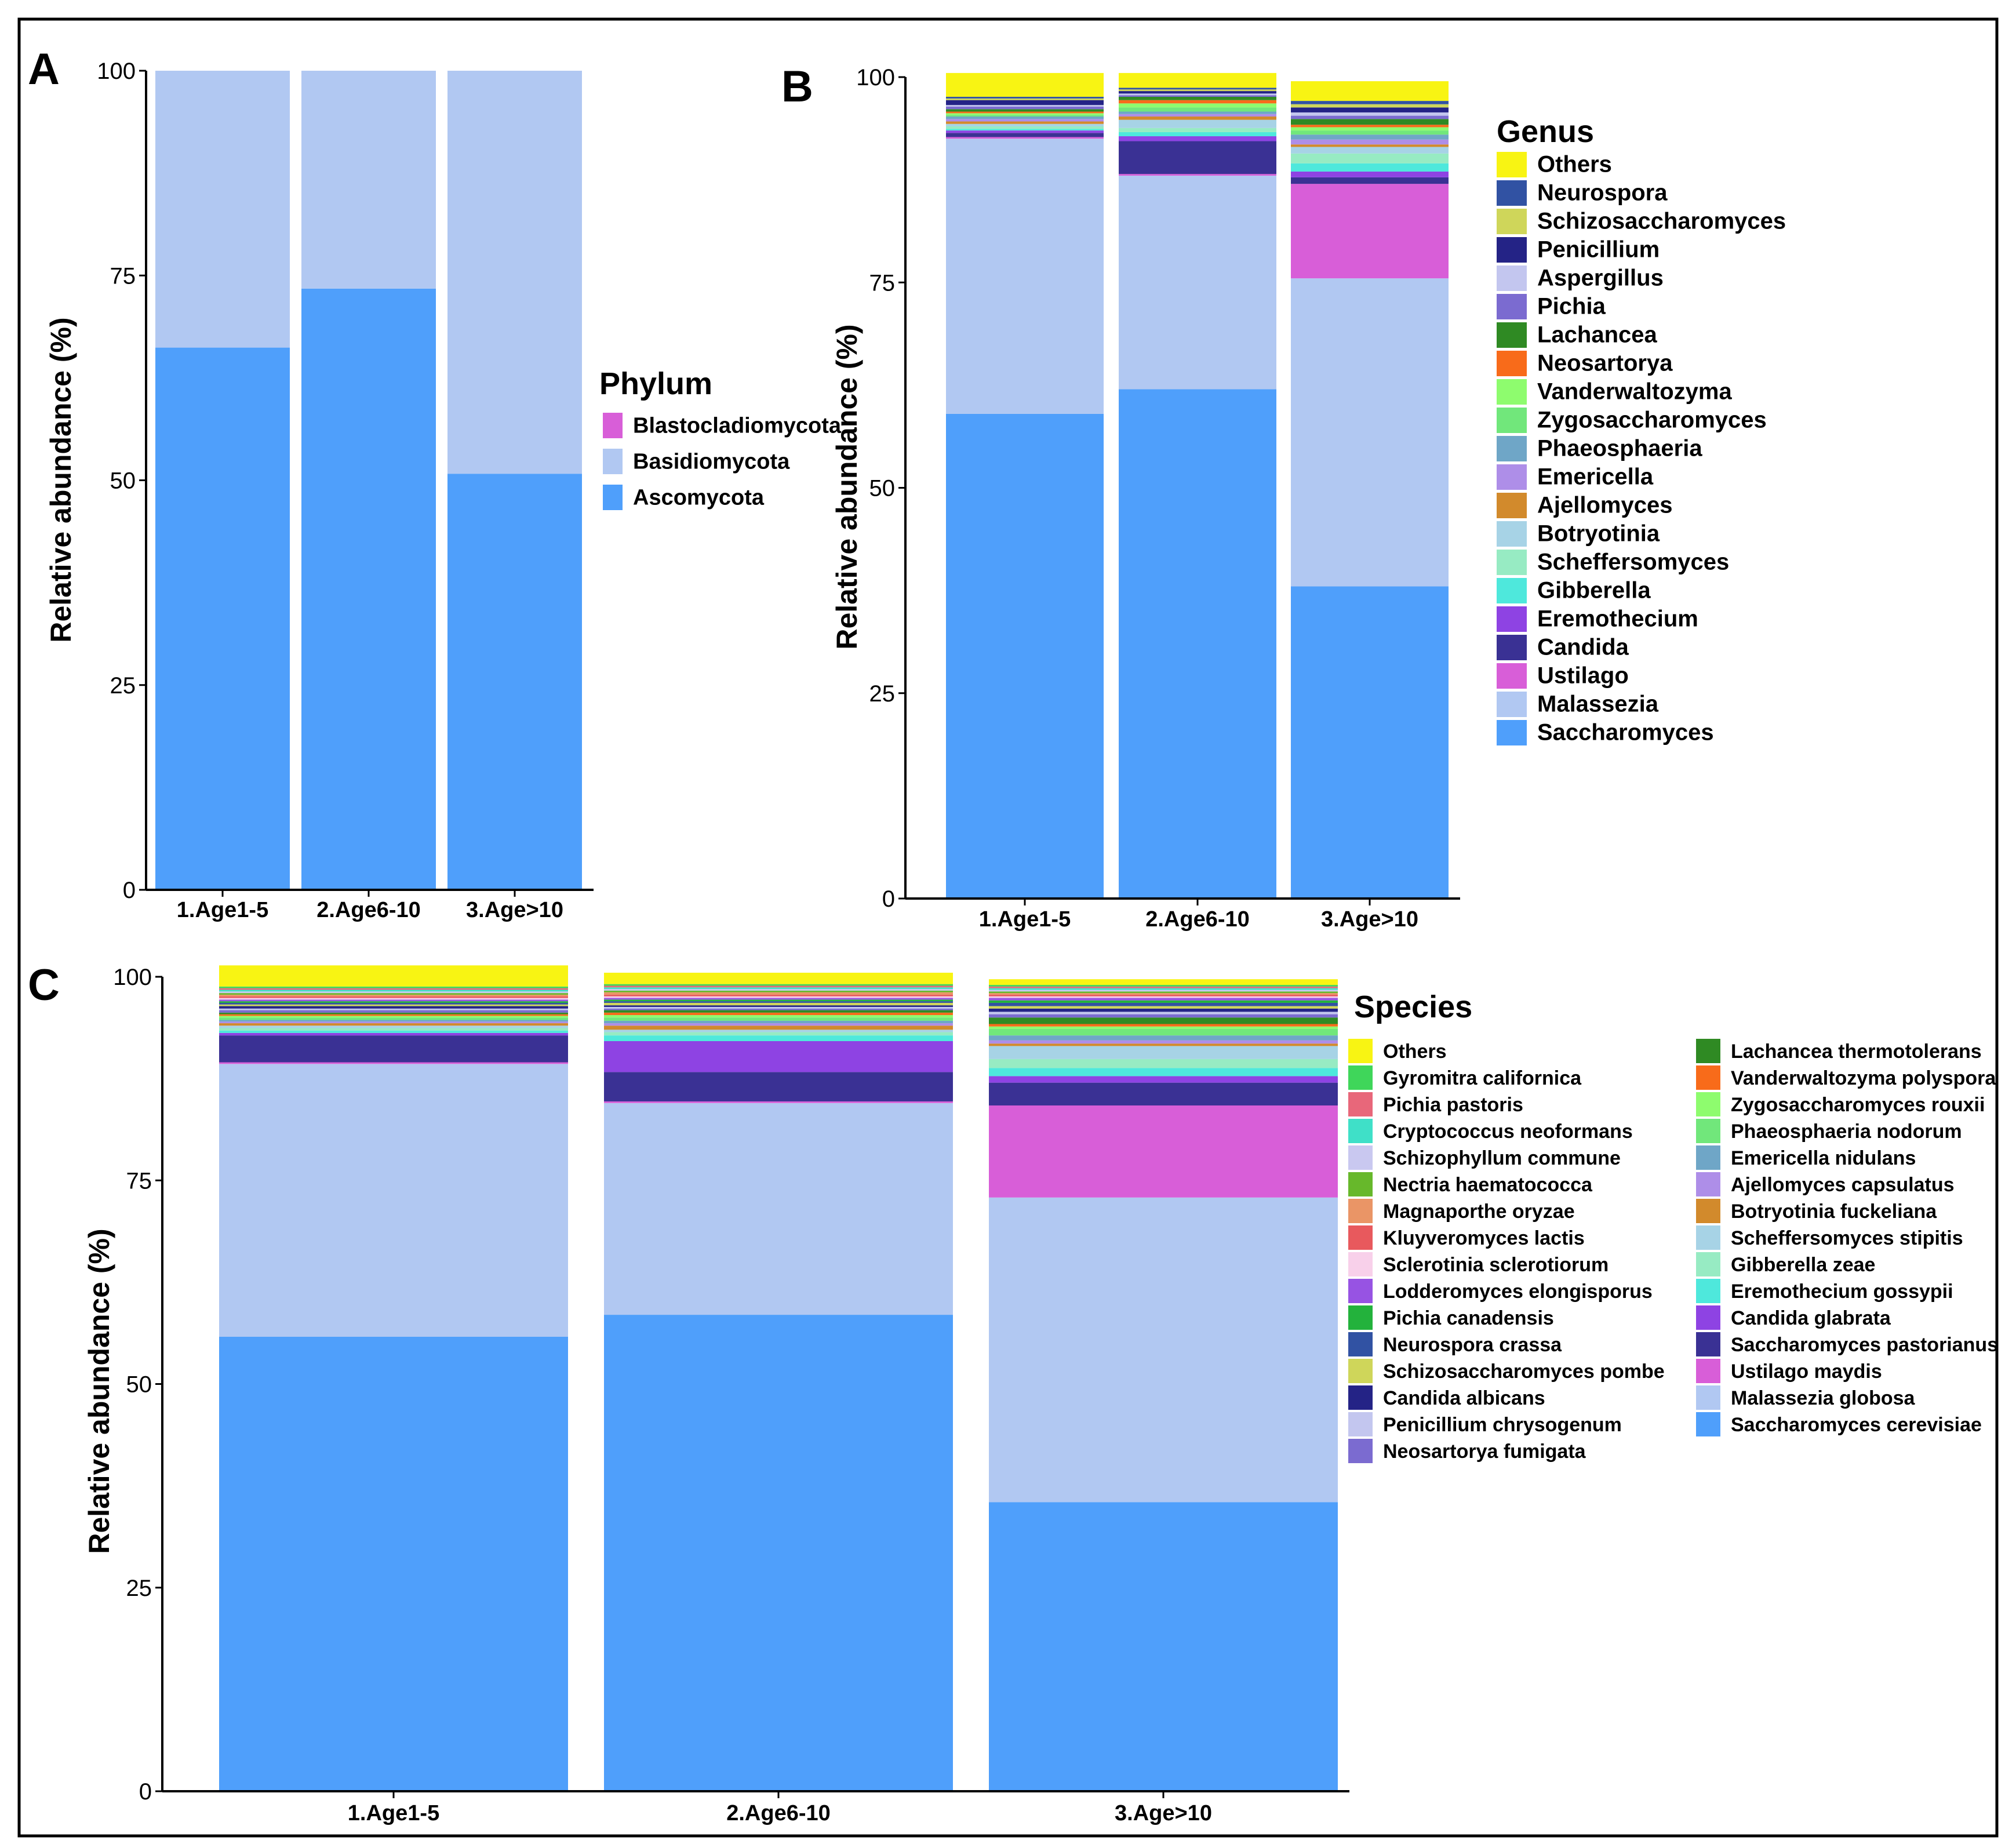 Image resolution: width=2016 pixels, height=1844 pixels. What do you see at coordinates (1484, 1238) in the screenshot?
I see `panel-c-legend-label-kluyveromyces-lactis: Kluyveromyces lactis` at bounding box center [1484, 1238].